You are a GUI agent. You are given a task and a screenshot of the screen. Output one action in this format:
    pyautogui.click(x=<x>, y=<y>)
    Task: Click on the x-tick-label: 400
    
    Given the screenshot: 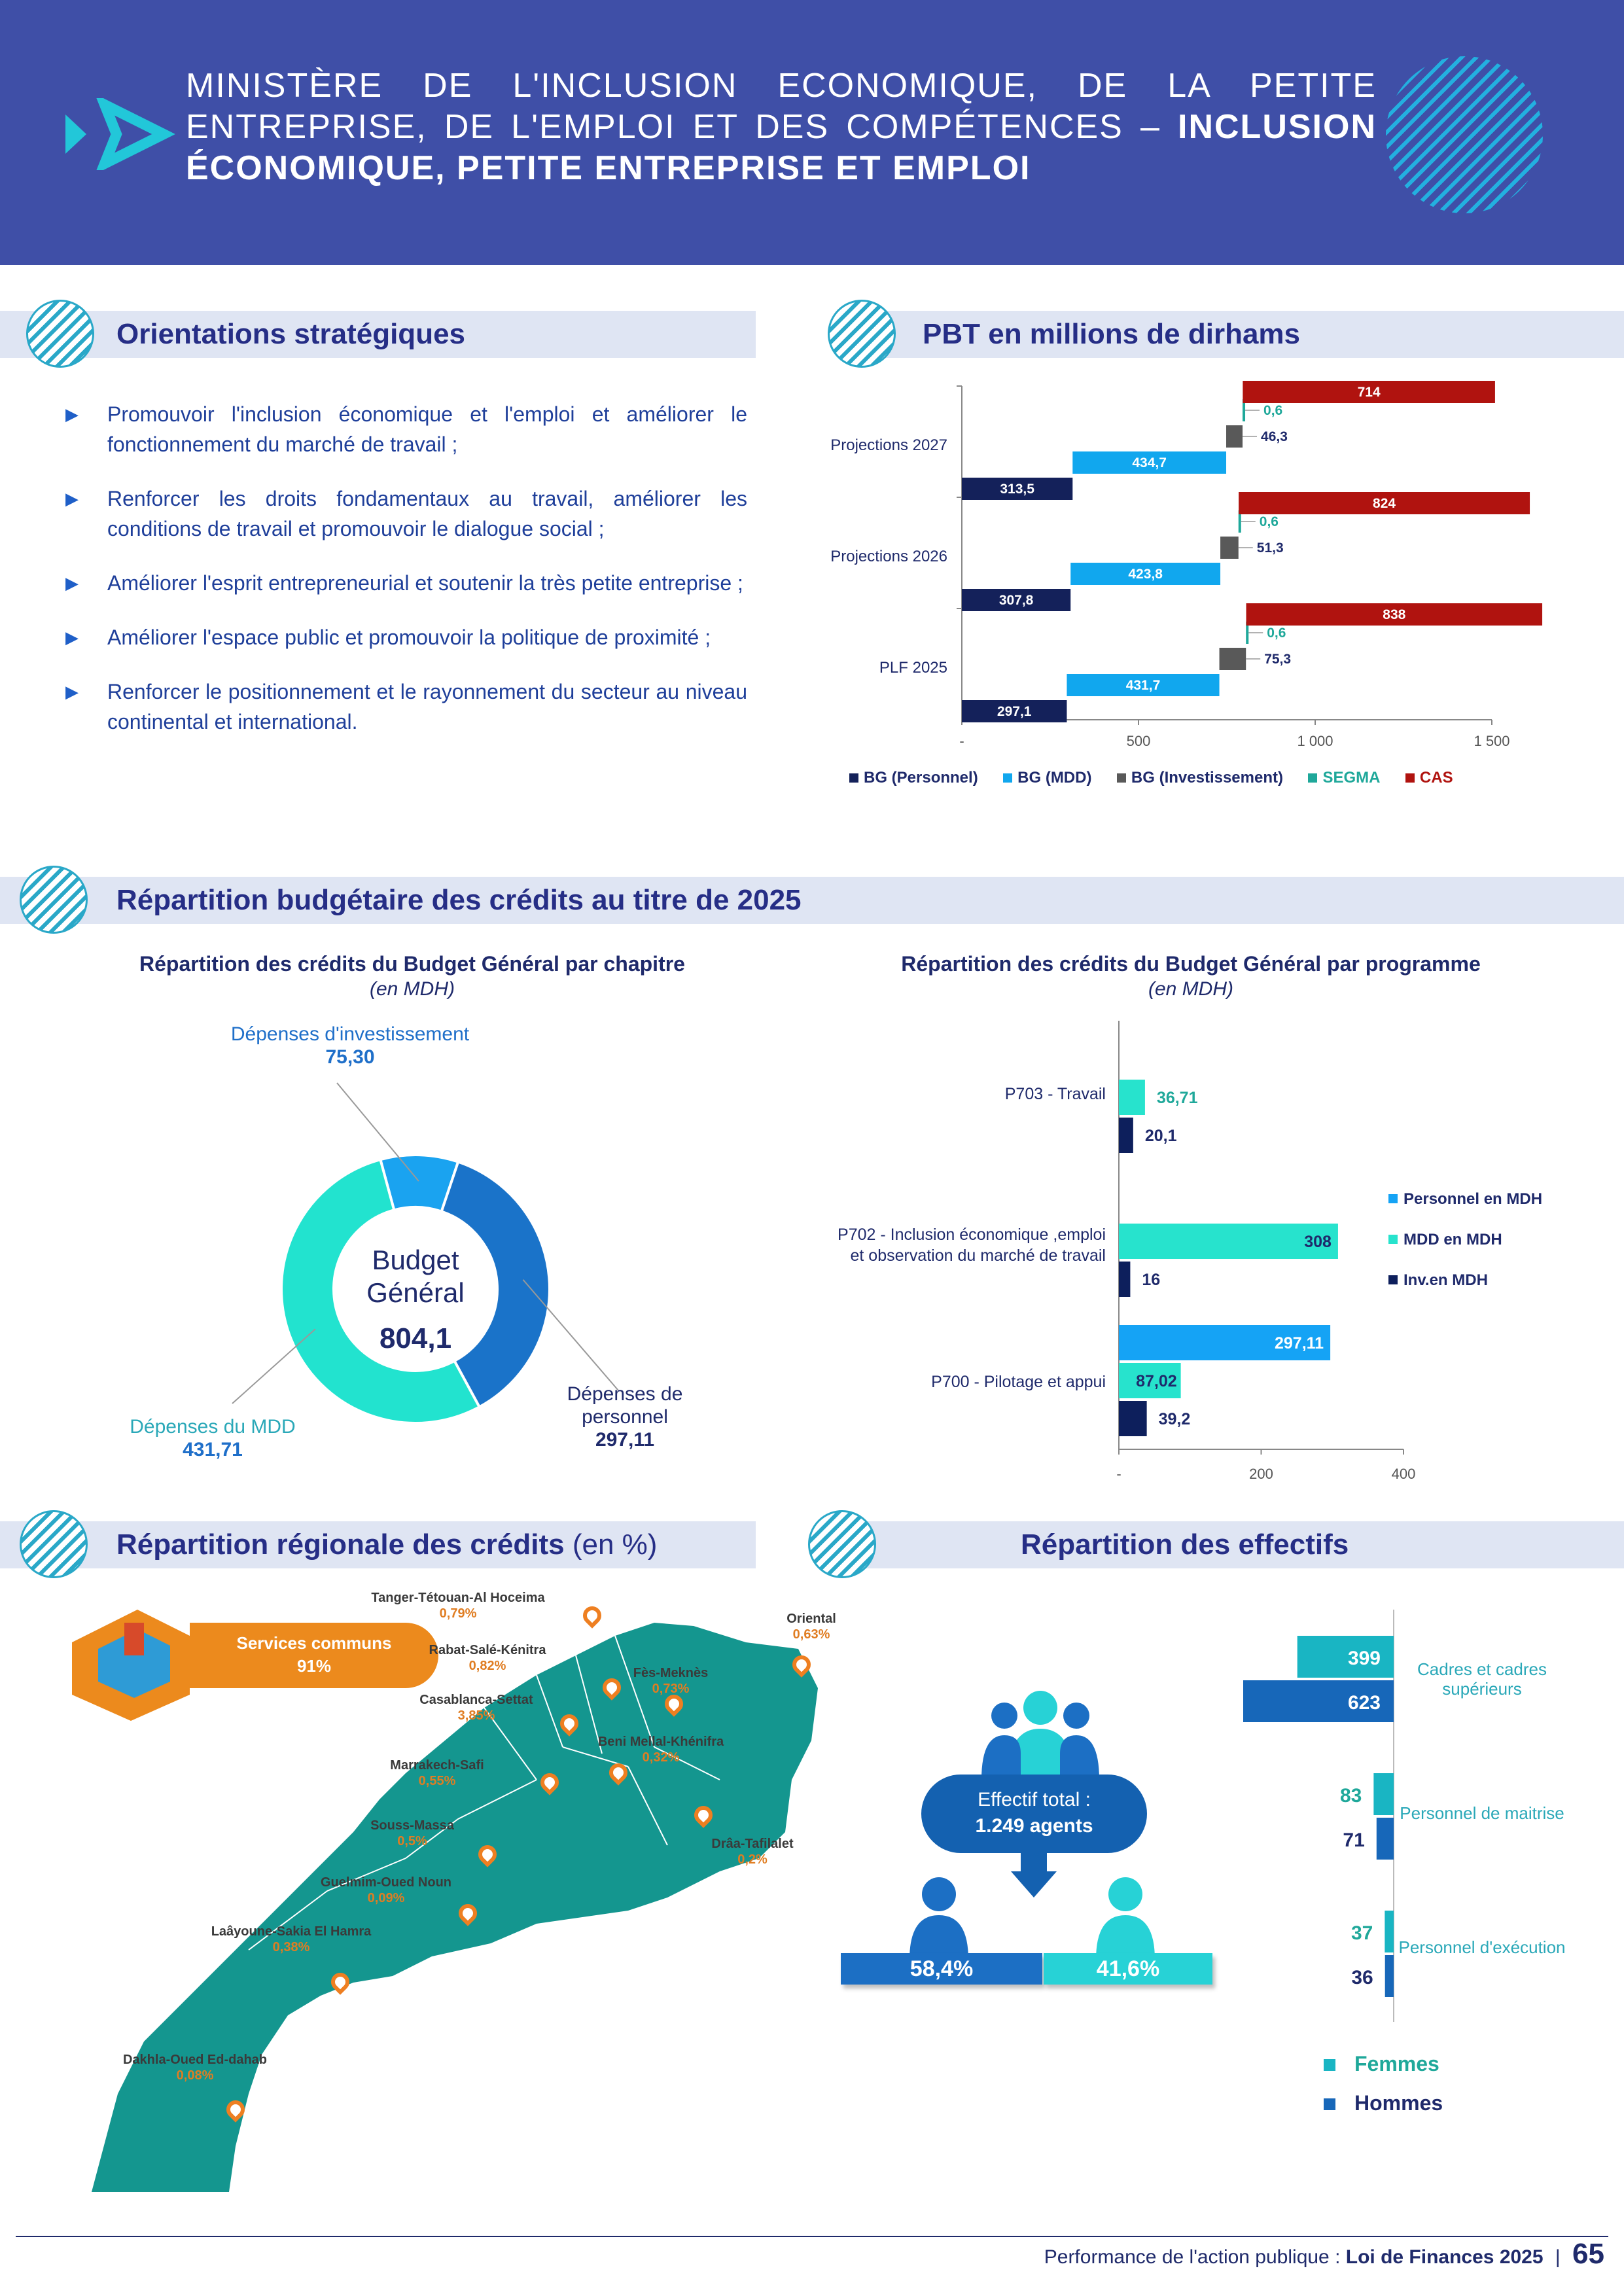 What is the action you would take?
    pyautogui.click(x=1404, y=1474)
    